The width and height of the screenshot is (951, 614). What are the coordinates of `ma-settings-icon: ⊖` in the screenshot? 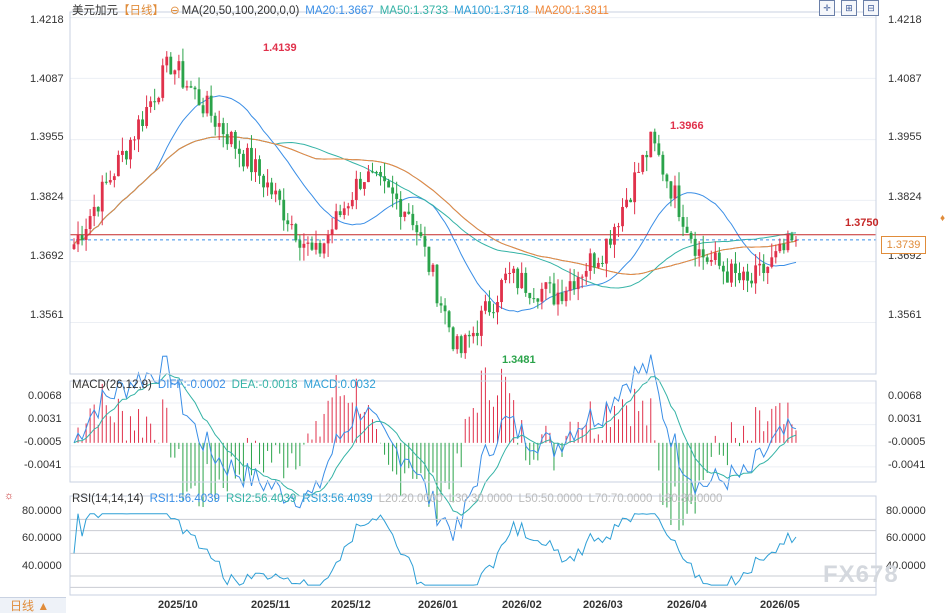 It's located at (175, 11).